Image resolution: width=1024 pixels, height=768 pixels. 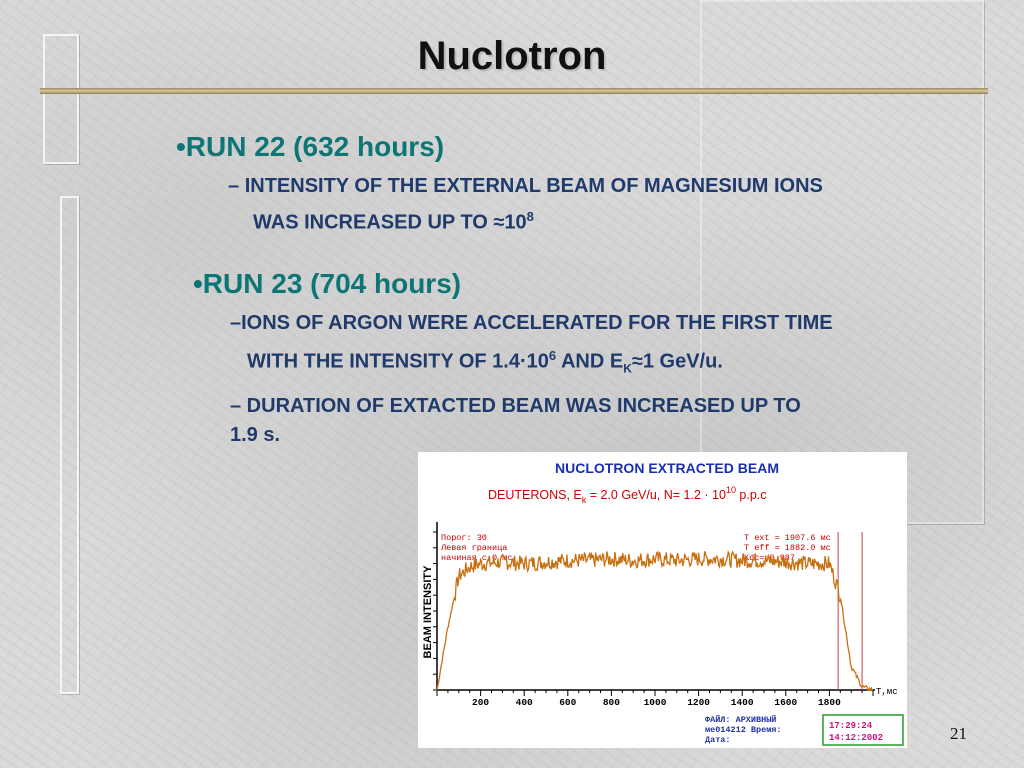 I want to click on tick-layer: 200 400 600 800 1000 1200 1400 1600 1800, so click(x=654, y=615).